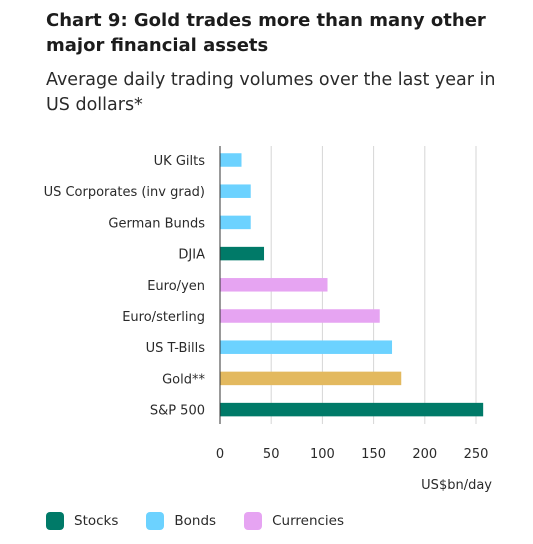 The image size is (533, 544). What do you see at coordinates (322, 454) in the screenshot?
I see `x-tick-label: 100` at bounding box center [322, 454].